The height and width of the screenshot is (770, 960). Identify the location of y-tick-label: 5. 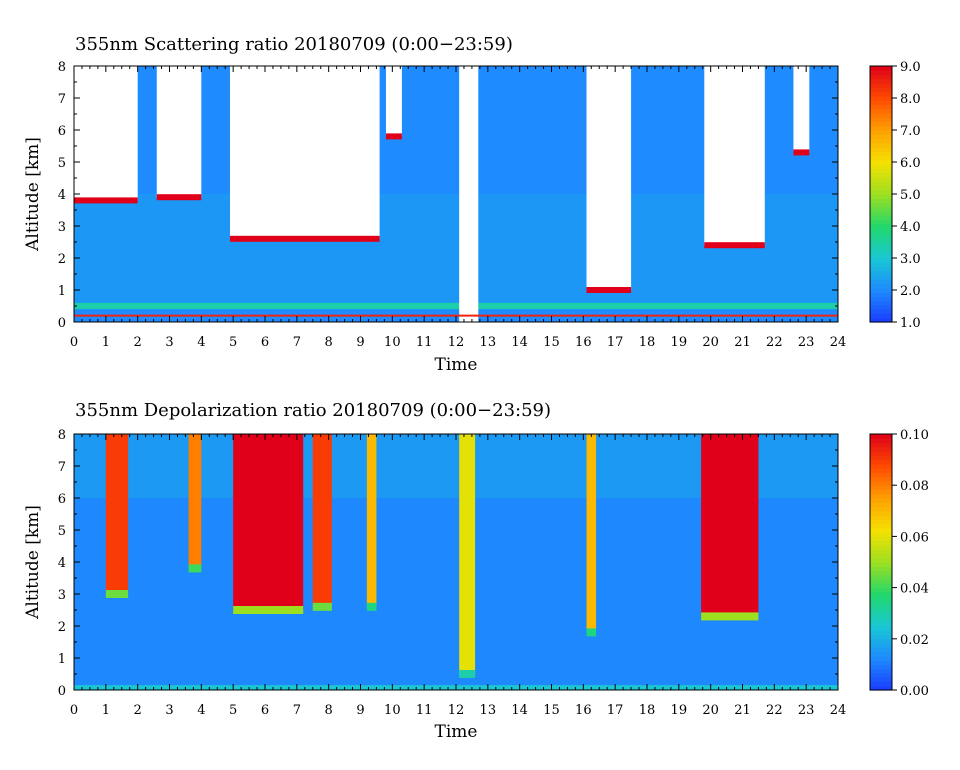
(62, 531).